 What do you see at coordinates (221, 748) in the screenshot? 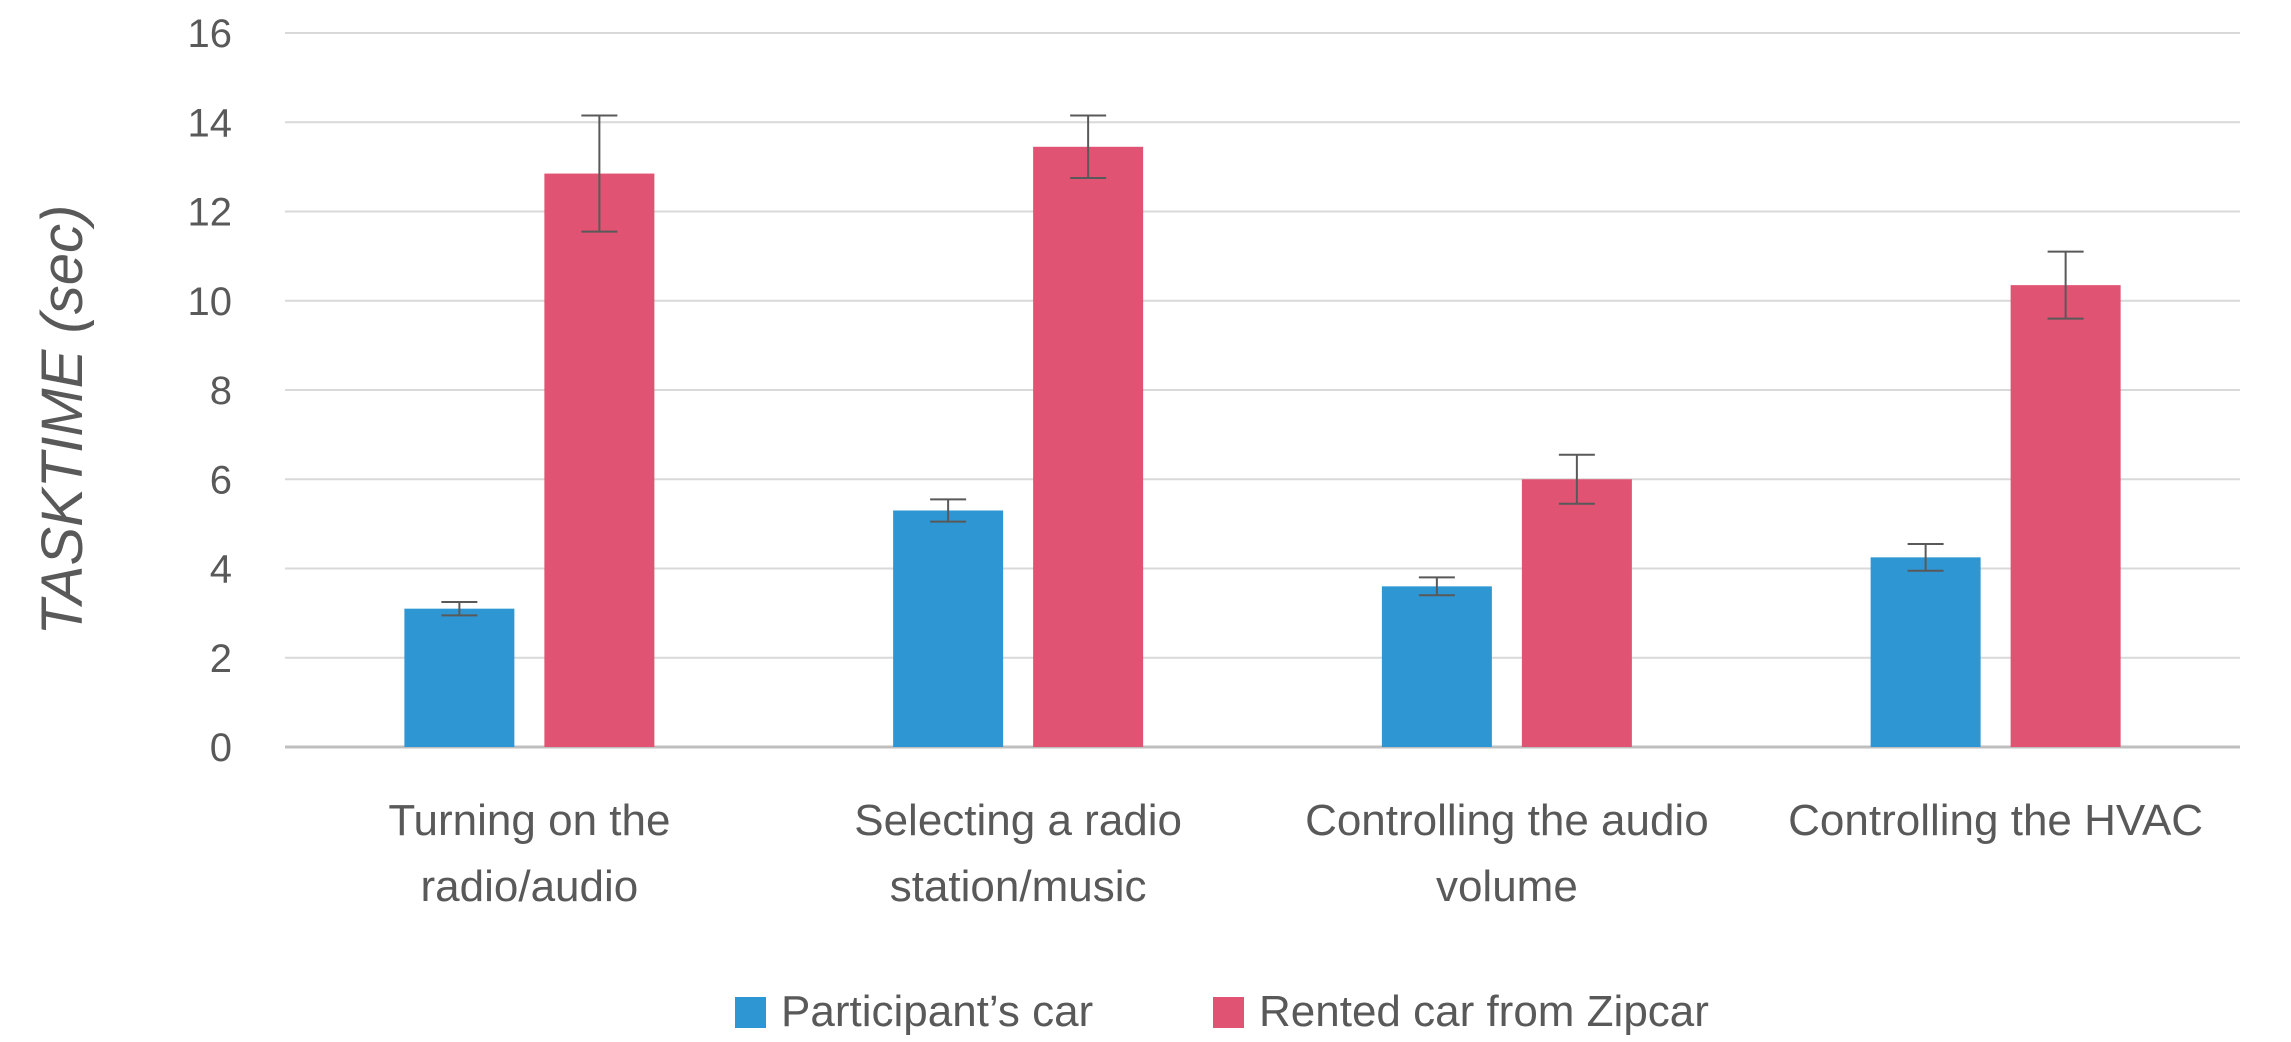
I see `y-tick-label: 0` at bounding box center [221, 748].